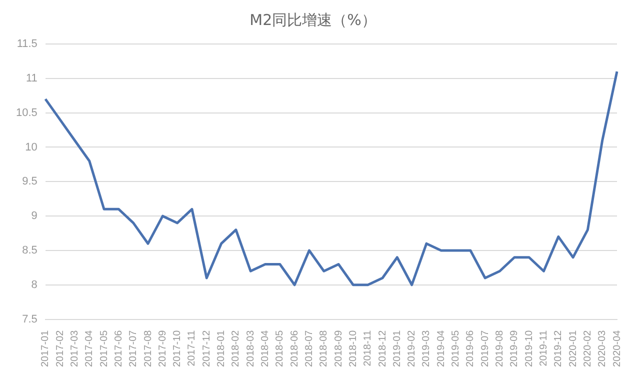 The image size is (640, 378). What do you see at coordinates (294, 349) in the screenshot?
I see `x-tick-label: 2018-06` at bounding box center [294, 349].